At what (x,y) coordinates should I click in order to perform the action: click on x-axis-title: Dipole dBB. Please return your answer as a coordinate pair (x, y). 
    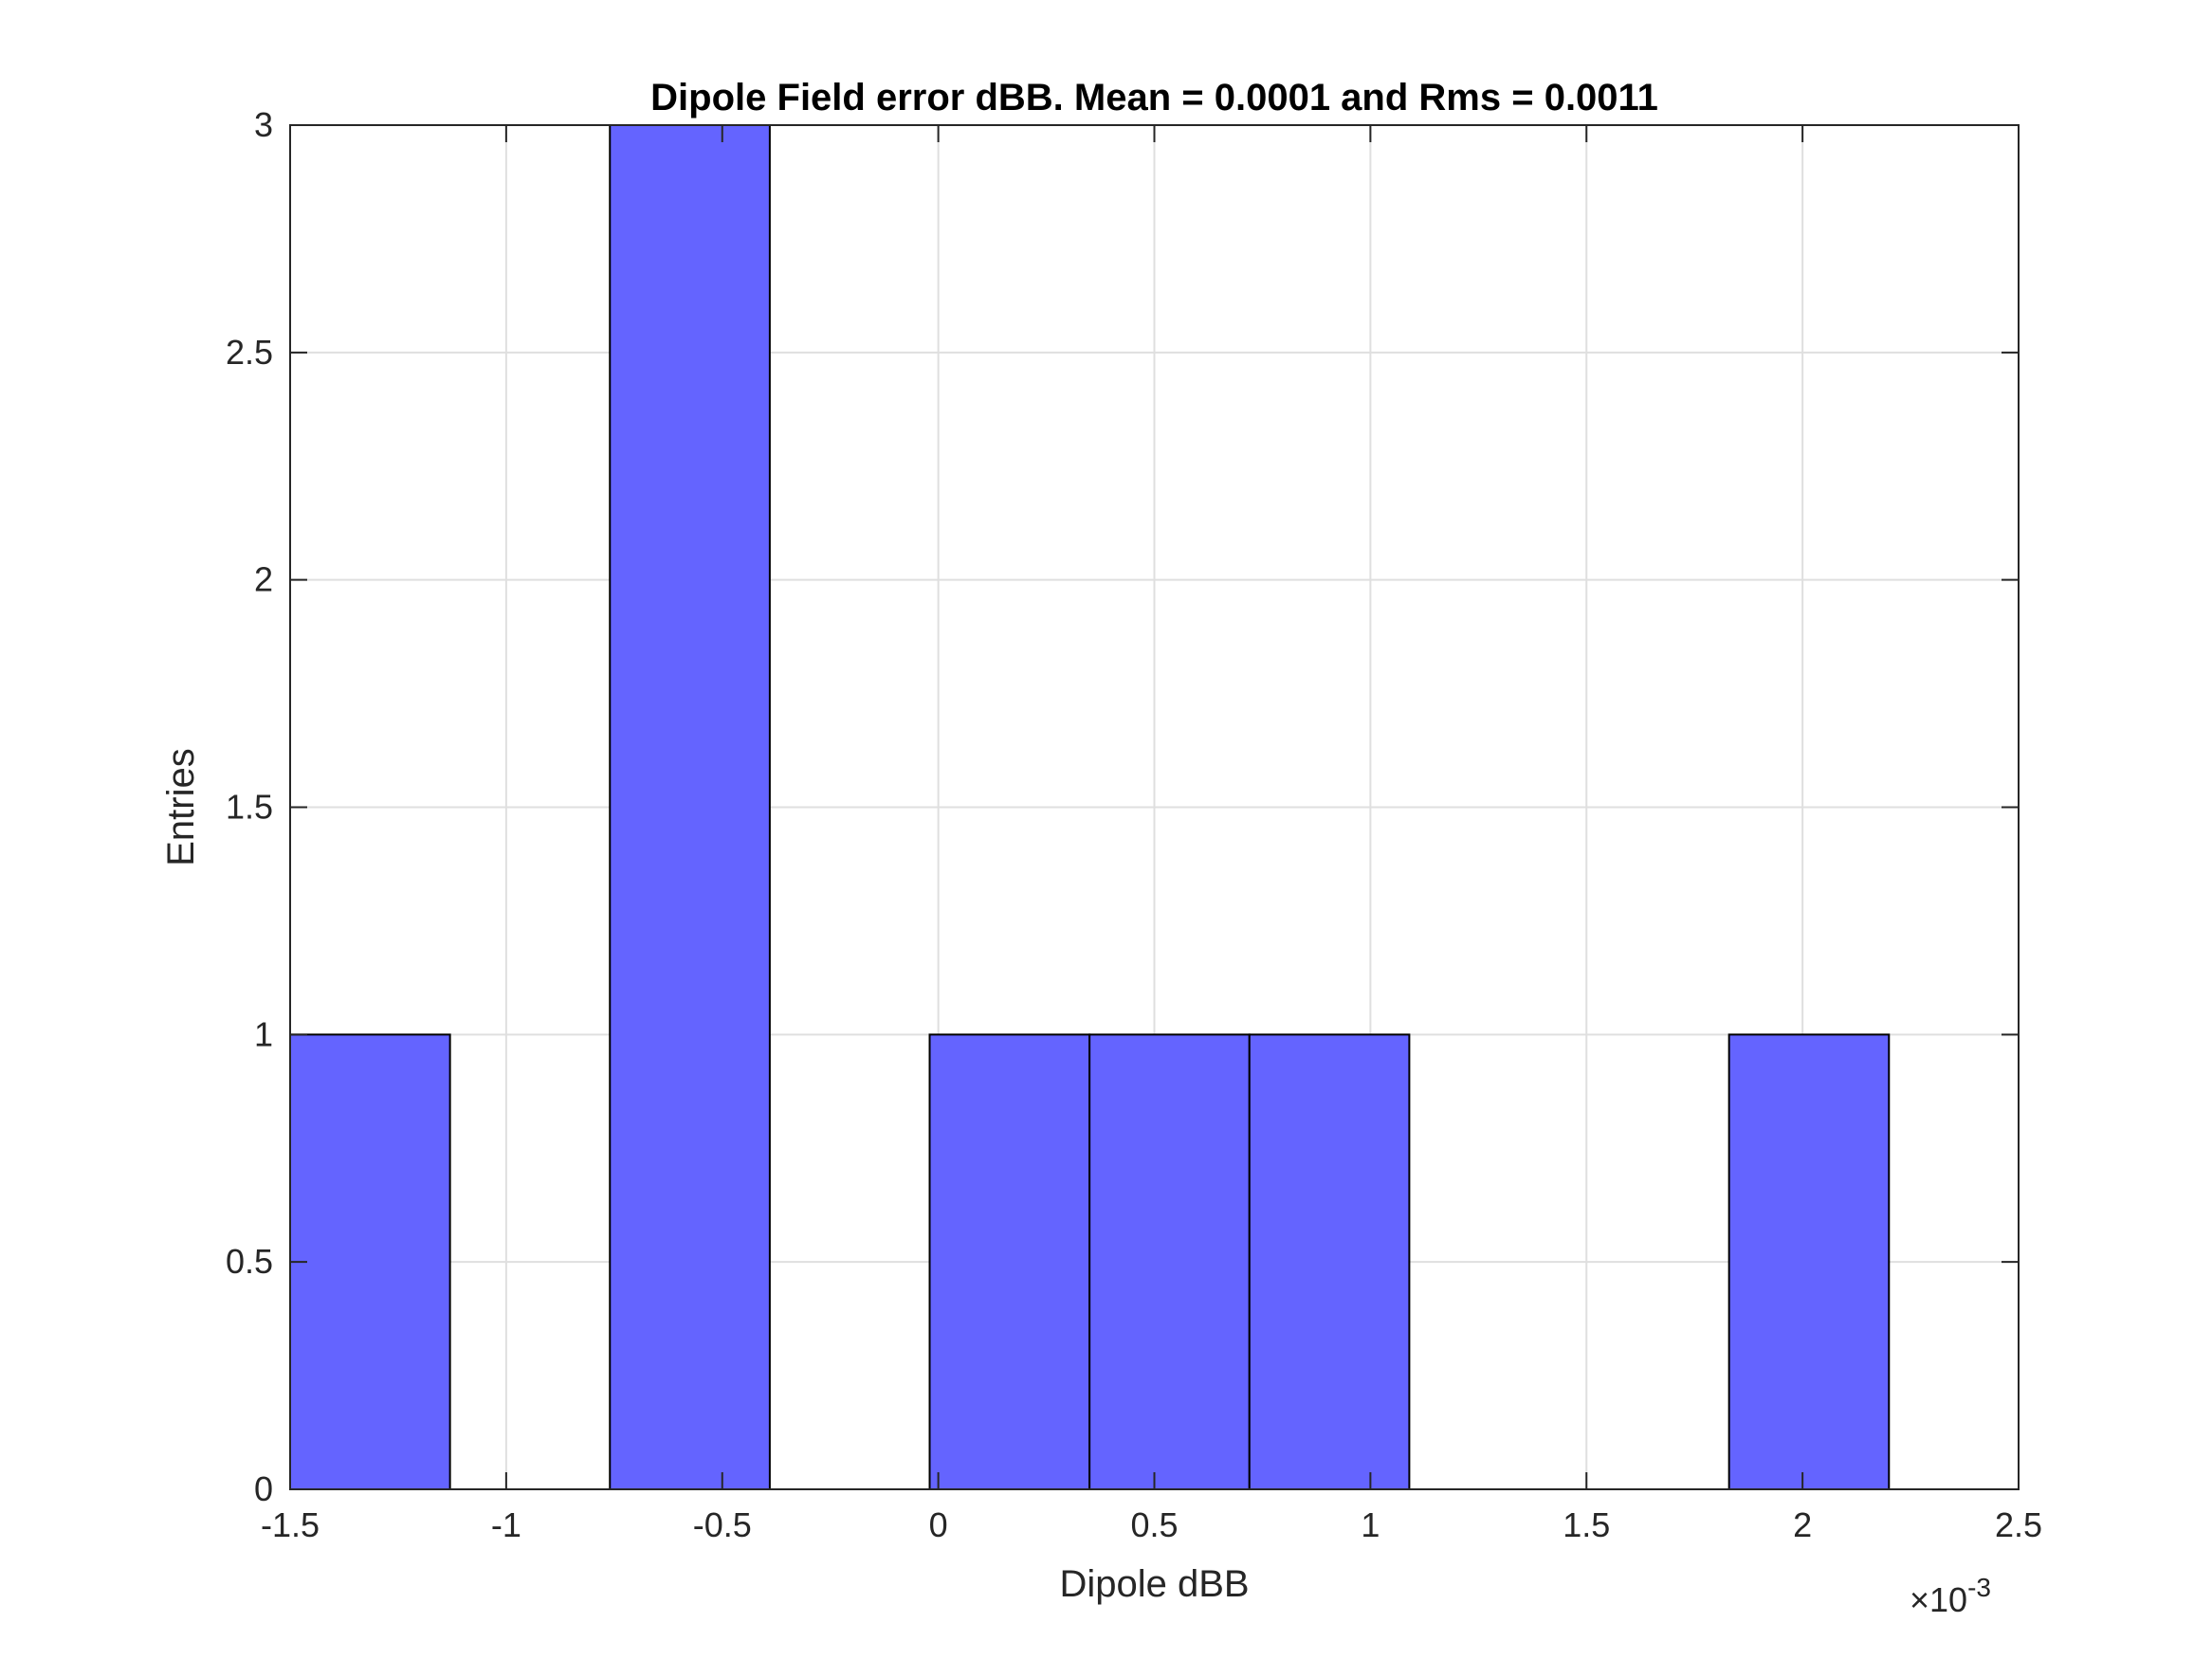
    Looking at the image, I should click on (1154, 1584).